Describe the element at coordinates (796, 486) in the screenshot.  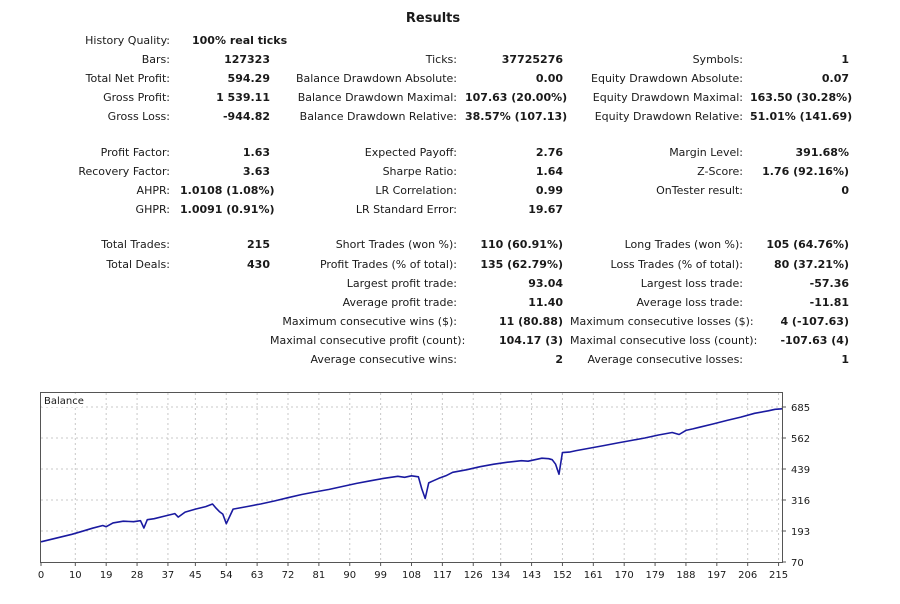
I see `y-axis-ticks: 70 193 316 439 562 685` at that location.